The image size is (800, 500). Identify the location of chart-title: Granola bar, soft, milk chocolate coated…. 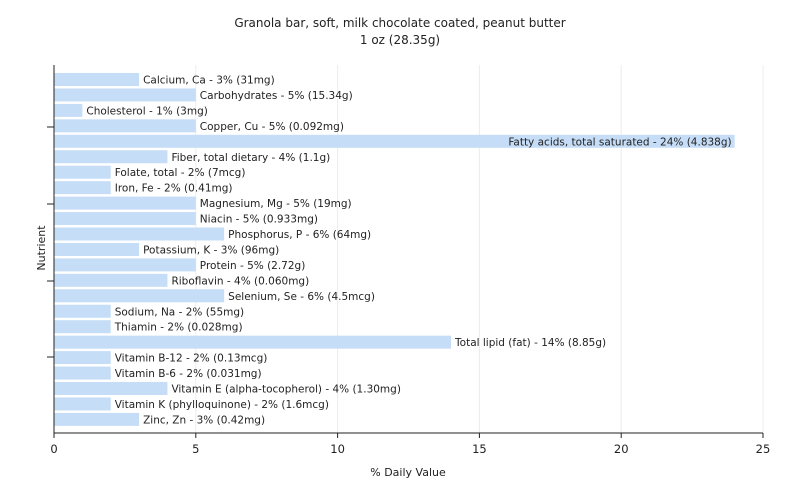
(399, 23).